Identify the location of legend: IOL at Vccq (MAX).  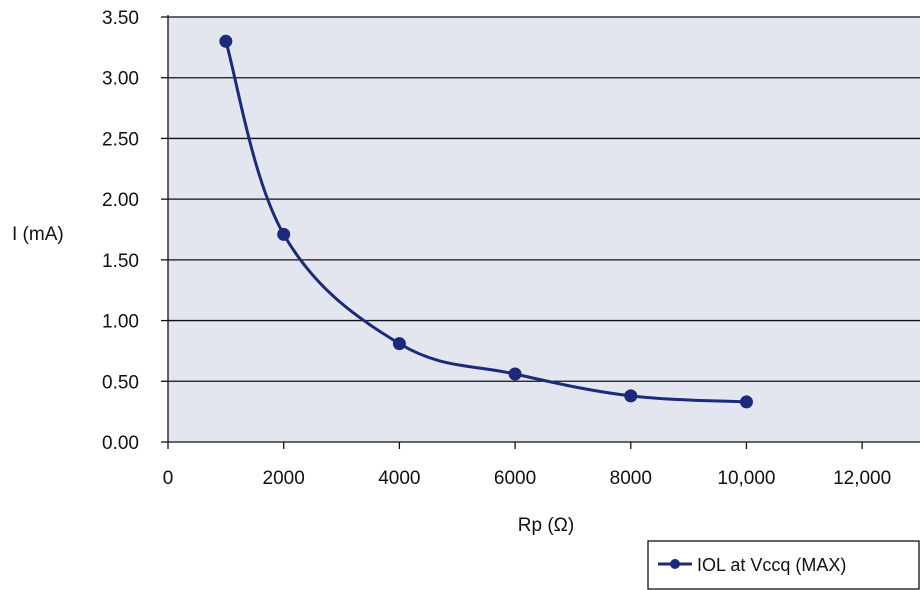
(783, 565).